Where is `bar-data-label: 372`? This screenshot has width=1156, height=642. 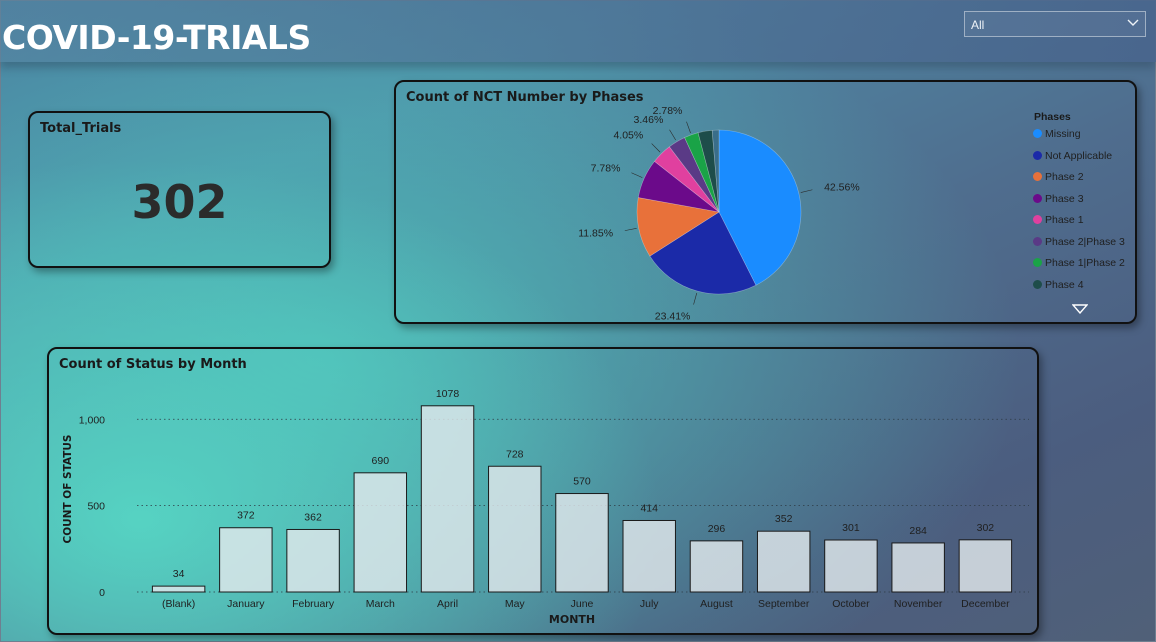
bar-data-label: 372 is located at coordinates (246, 516).